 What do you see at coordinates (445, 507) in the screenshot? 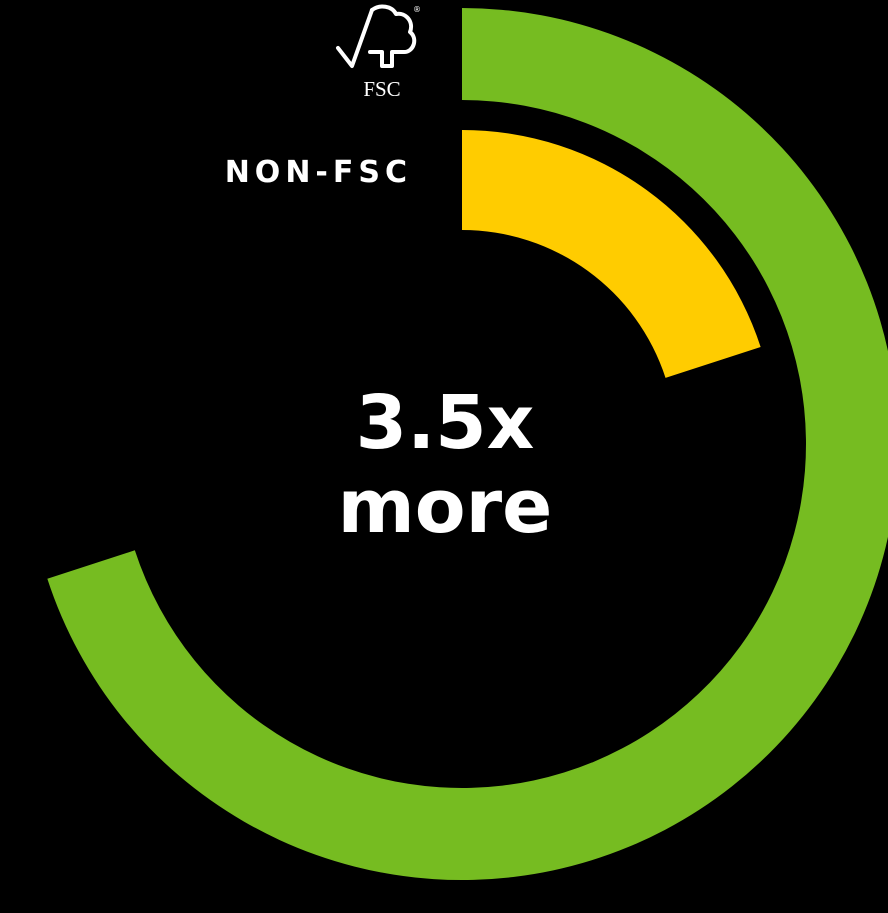
I see `center-text: more` at bounding box center [445, 507].